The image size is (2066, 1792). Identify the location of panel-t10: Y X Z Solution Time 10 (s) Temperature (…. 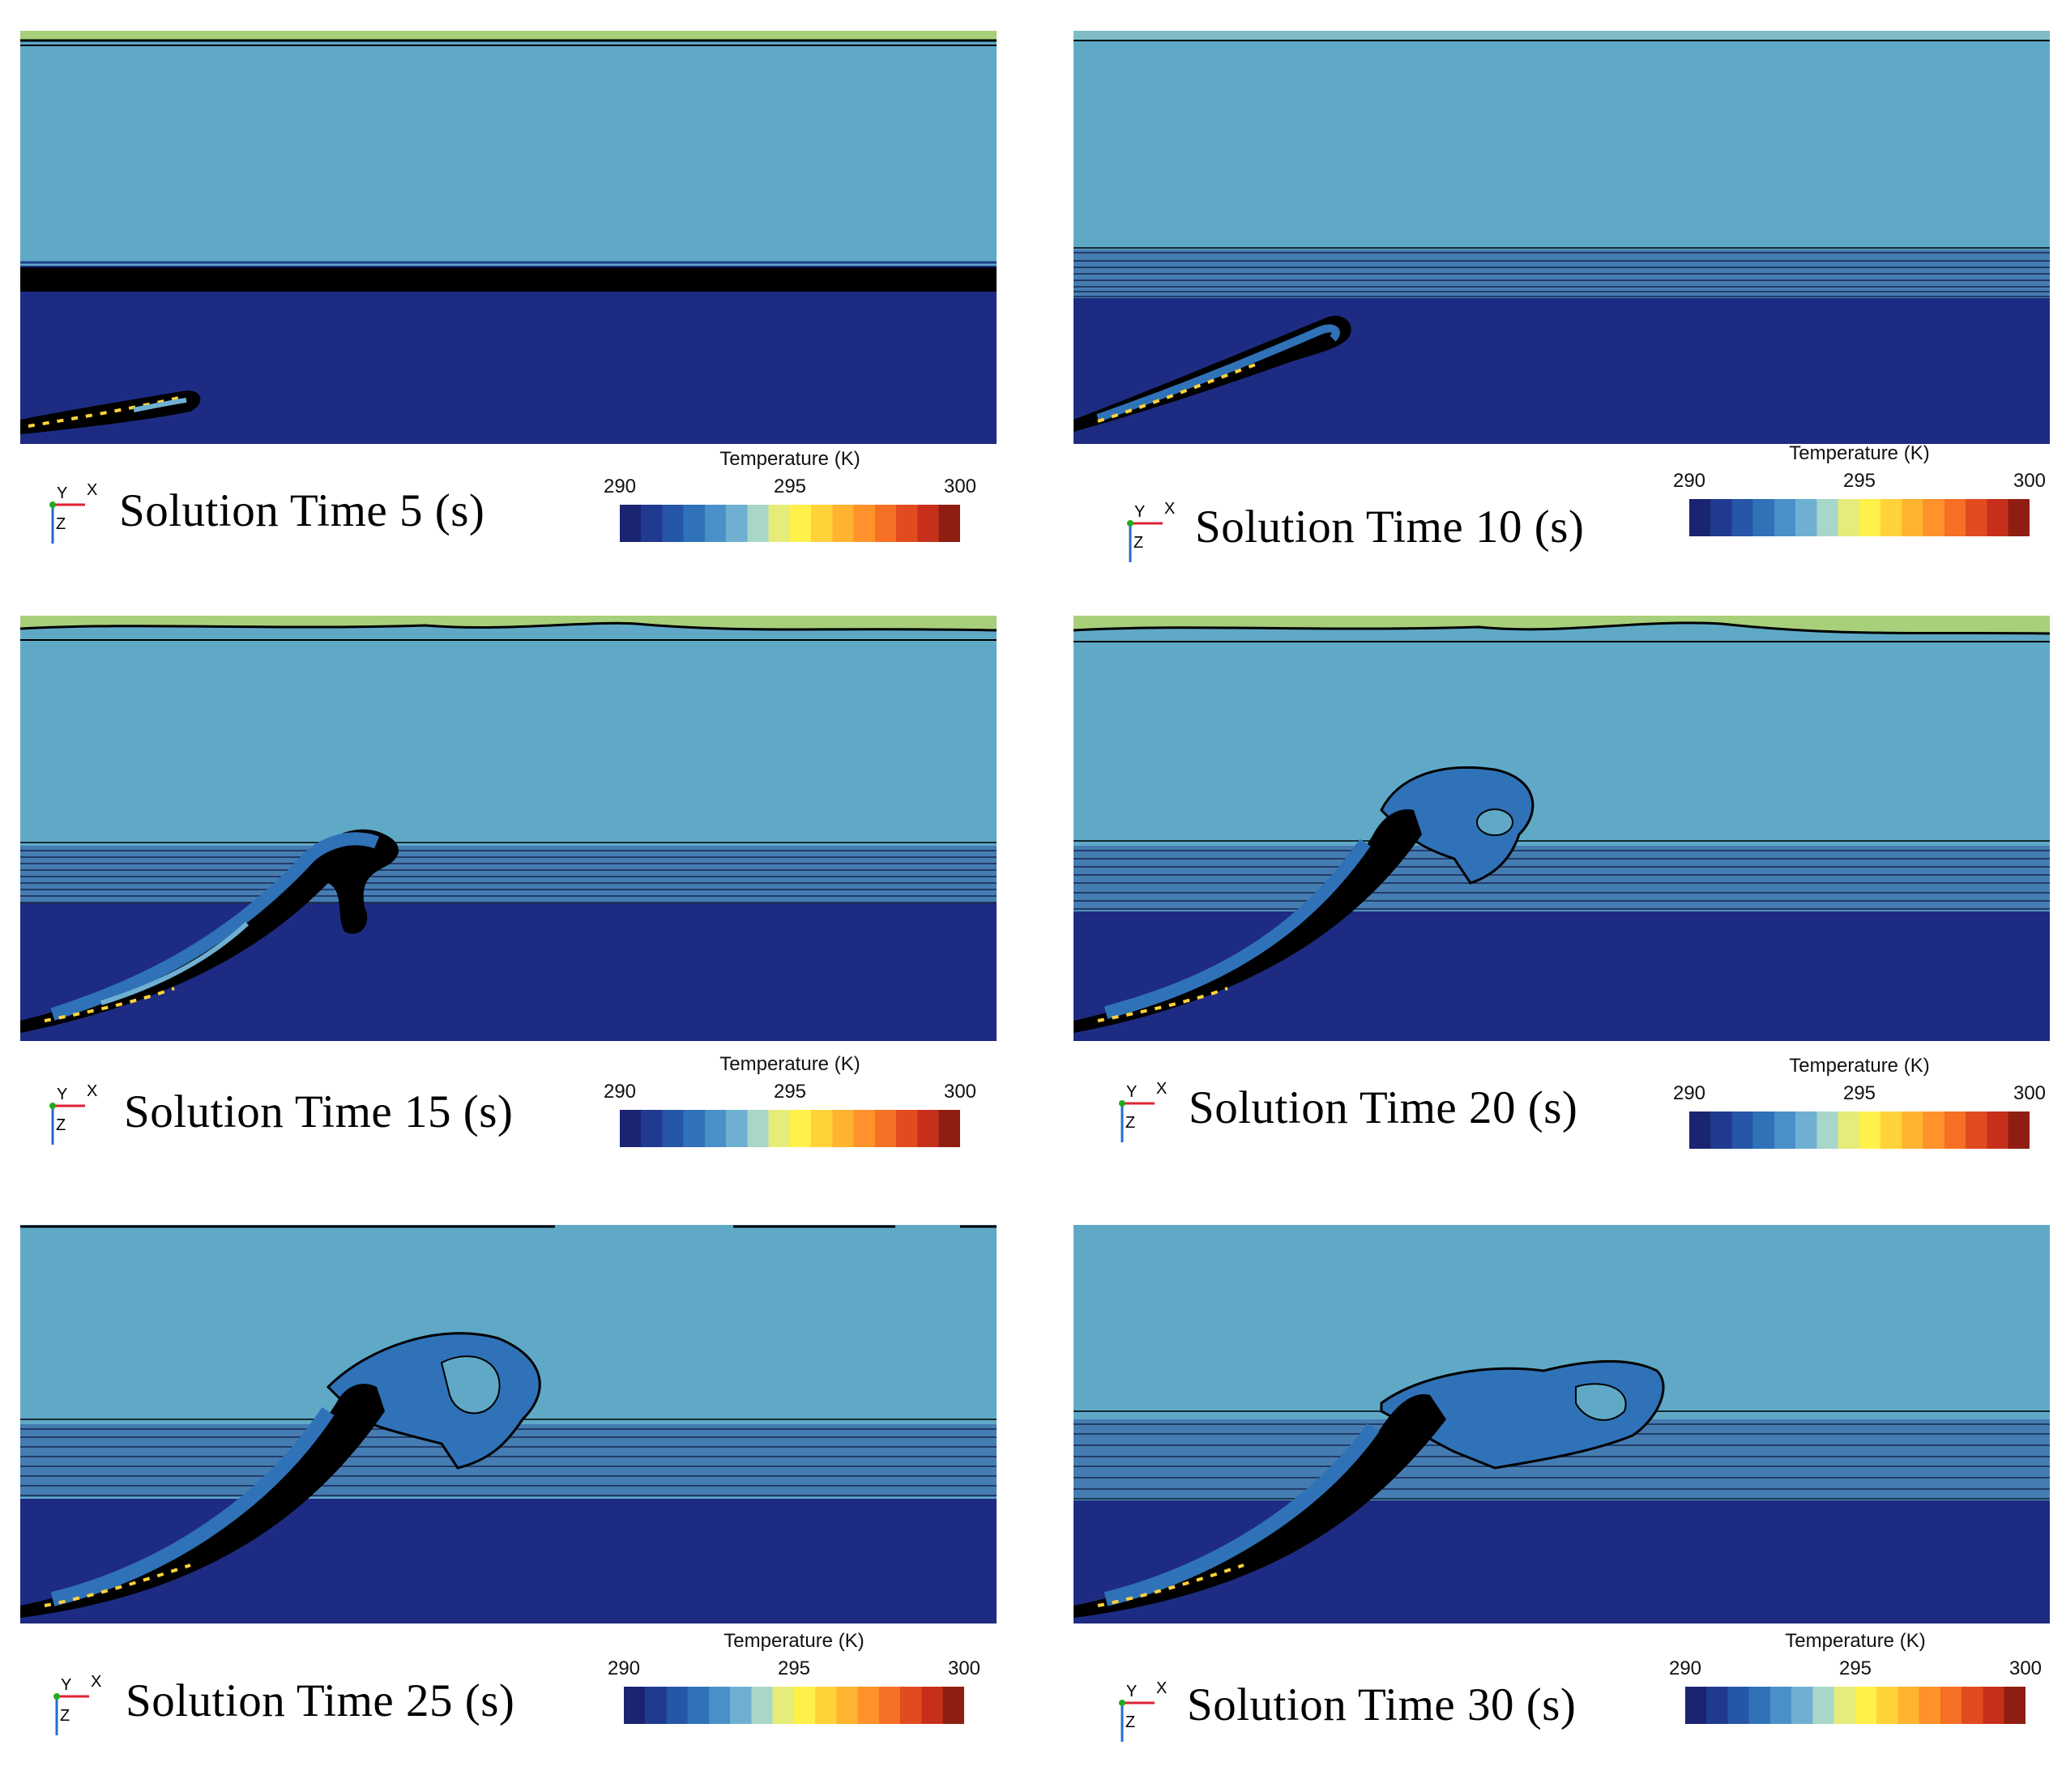
(1562, 314).